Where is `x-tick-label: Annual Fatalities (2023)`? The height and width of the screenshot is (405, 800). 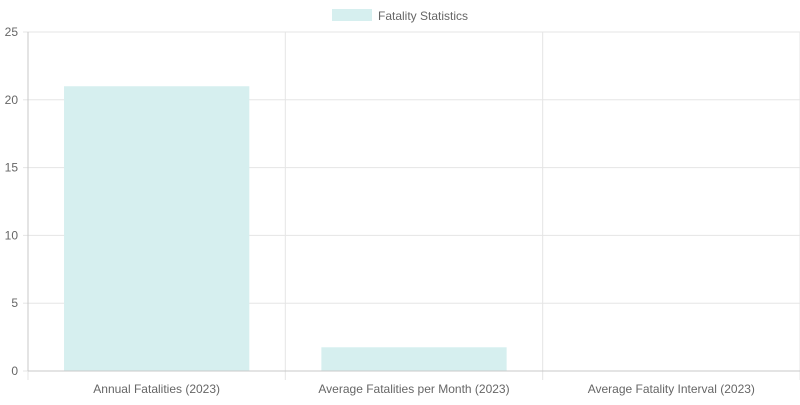 x-tick-label: Annual Fatalities (2023) is located at coordinates (156, 389).